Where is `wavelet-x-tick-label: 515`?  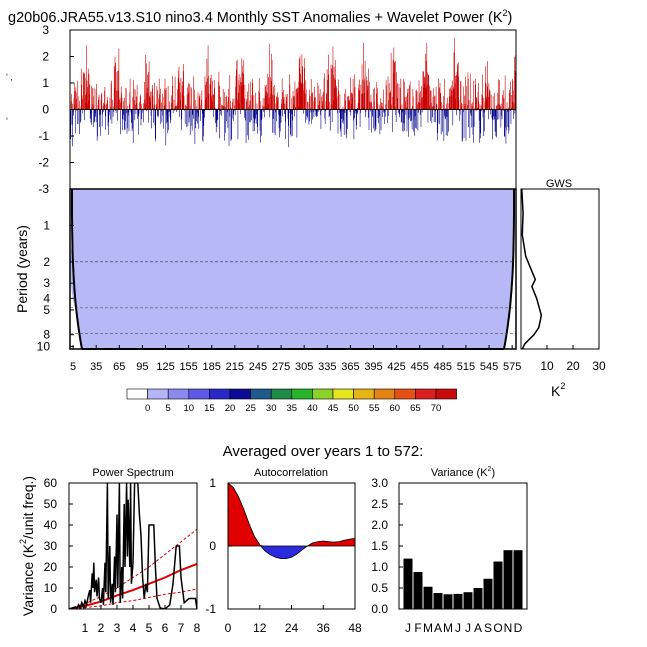
wavelet-x-tick-label: 515 is located at coordinates (466, 367).